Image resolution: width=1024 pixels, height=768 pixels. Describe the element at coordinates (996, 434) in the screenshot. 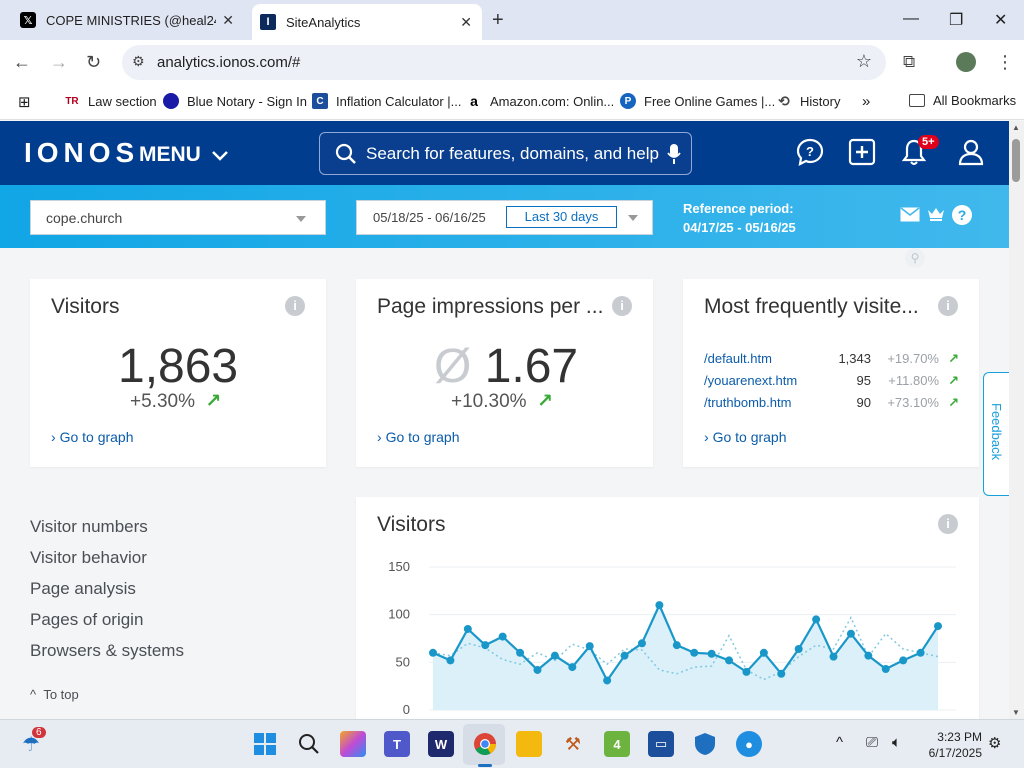

I see `feedback-tab: Feedback` at that location.